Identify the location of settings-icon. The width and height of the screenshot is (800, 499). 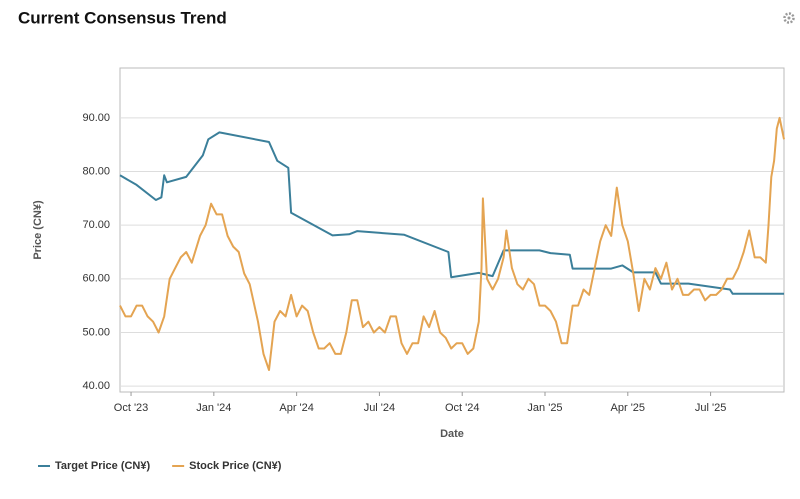
(789, 18).